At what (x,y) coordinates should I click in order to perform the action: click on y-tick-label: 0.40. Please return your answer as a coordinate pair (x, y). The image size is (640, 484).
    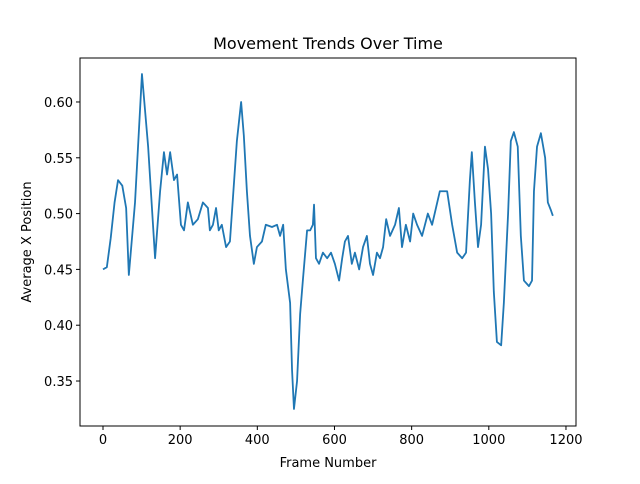
    Looking at the image, I should click on (58, 326).